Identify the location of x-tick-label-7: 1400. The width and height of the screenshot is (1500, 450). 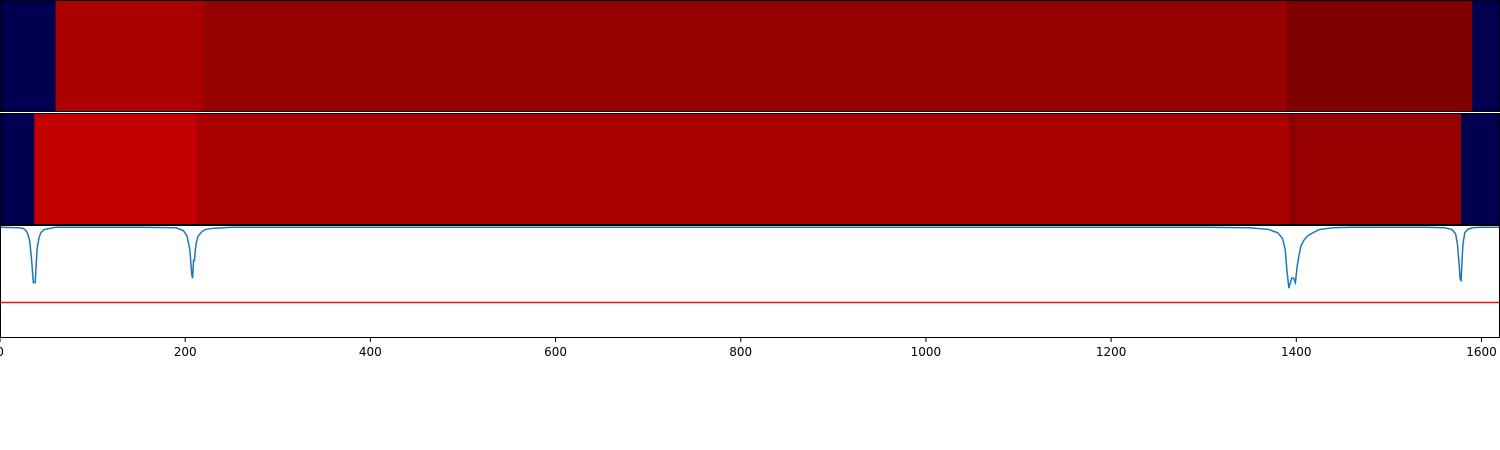
(1296, 352).